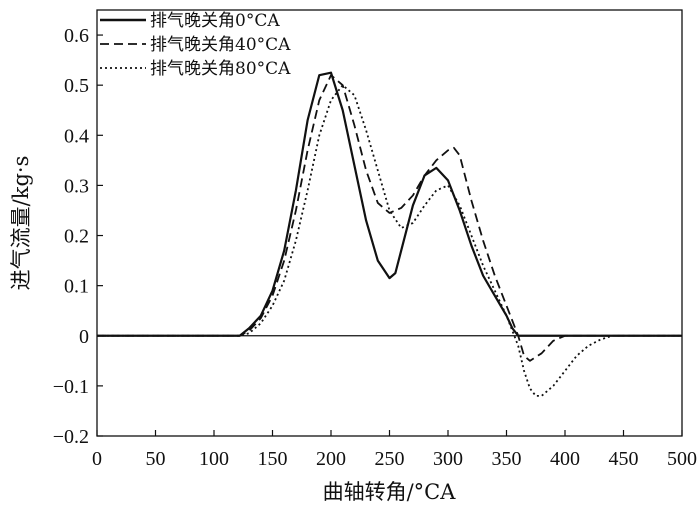 The image size is (700, 507). I want to click on legend-label-2: 排气晚关角40°CA, so click(220, 45).